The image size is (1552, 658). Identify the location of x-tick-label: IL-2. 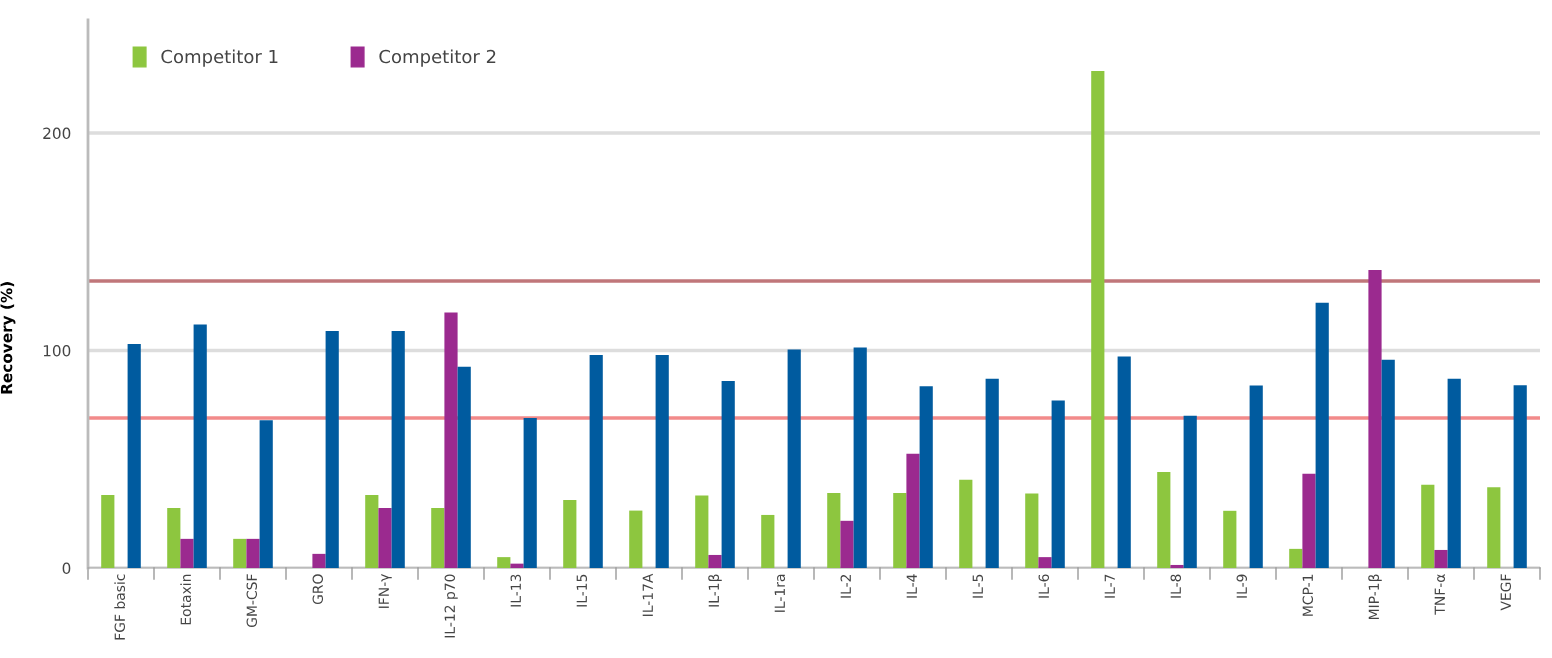
(845, 586).